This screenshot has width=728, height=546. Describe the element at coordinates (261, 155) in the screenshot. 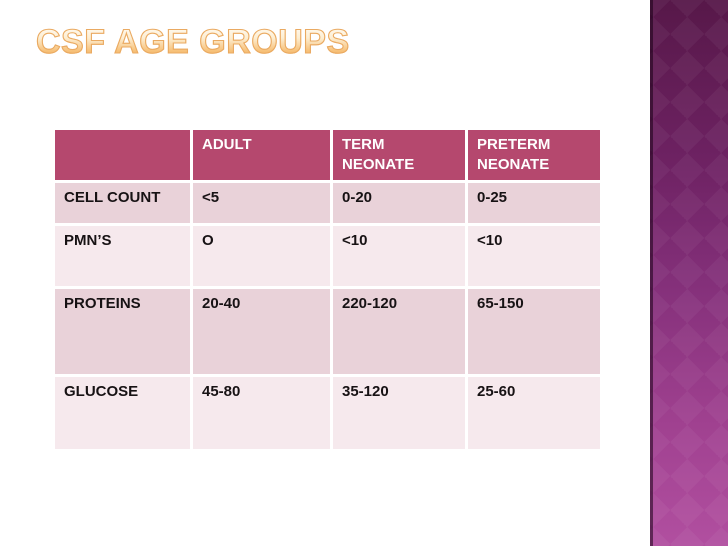

I see `column-header-adult: ADULT` at that location.